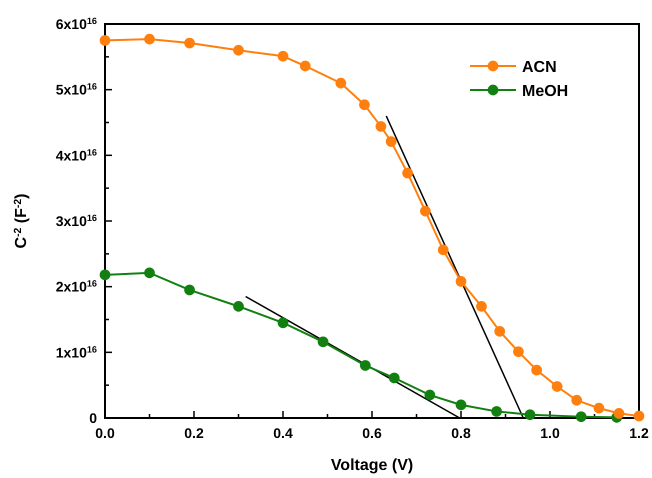 Image resolution: width=652 pixels, height=478 pixels. Describe the element at coordinates (550, 433) in the screenshot. I see `x-tick-label: 1.0` at that location.